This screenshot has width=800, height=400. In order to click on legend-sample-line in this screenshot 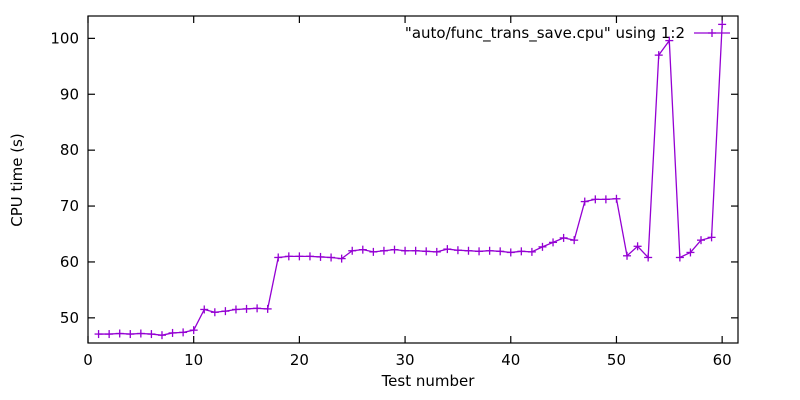, I will do `click(712, 33)`.